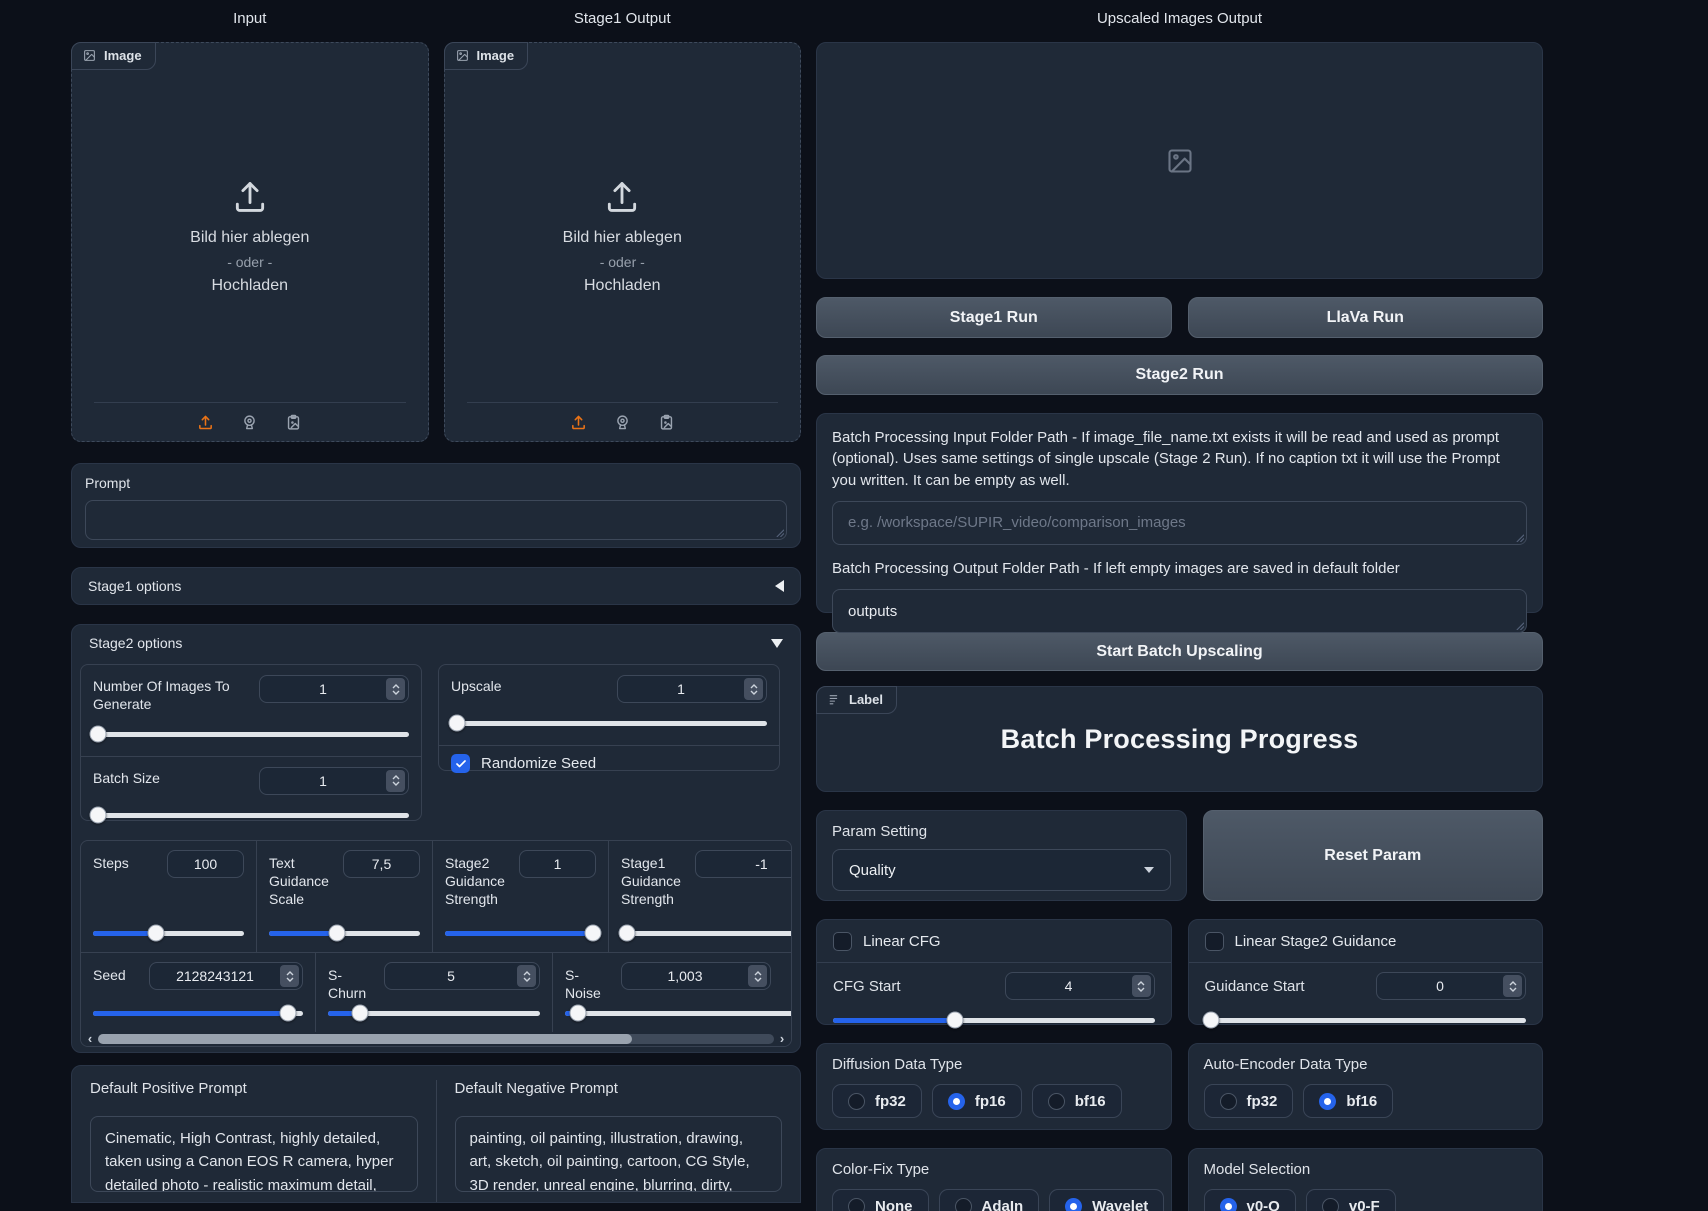 This screenshot has height=1211, width=1708. What do you see at coordinates (365, 1039) in the screenshot?
I see `scrollbar-thumb` at bounding box center [365, 1039].